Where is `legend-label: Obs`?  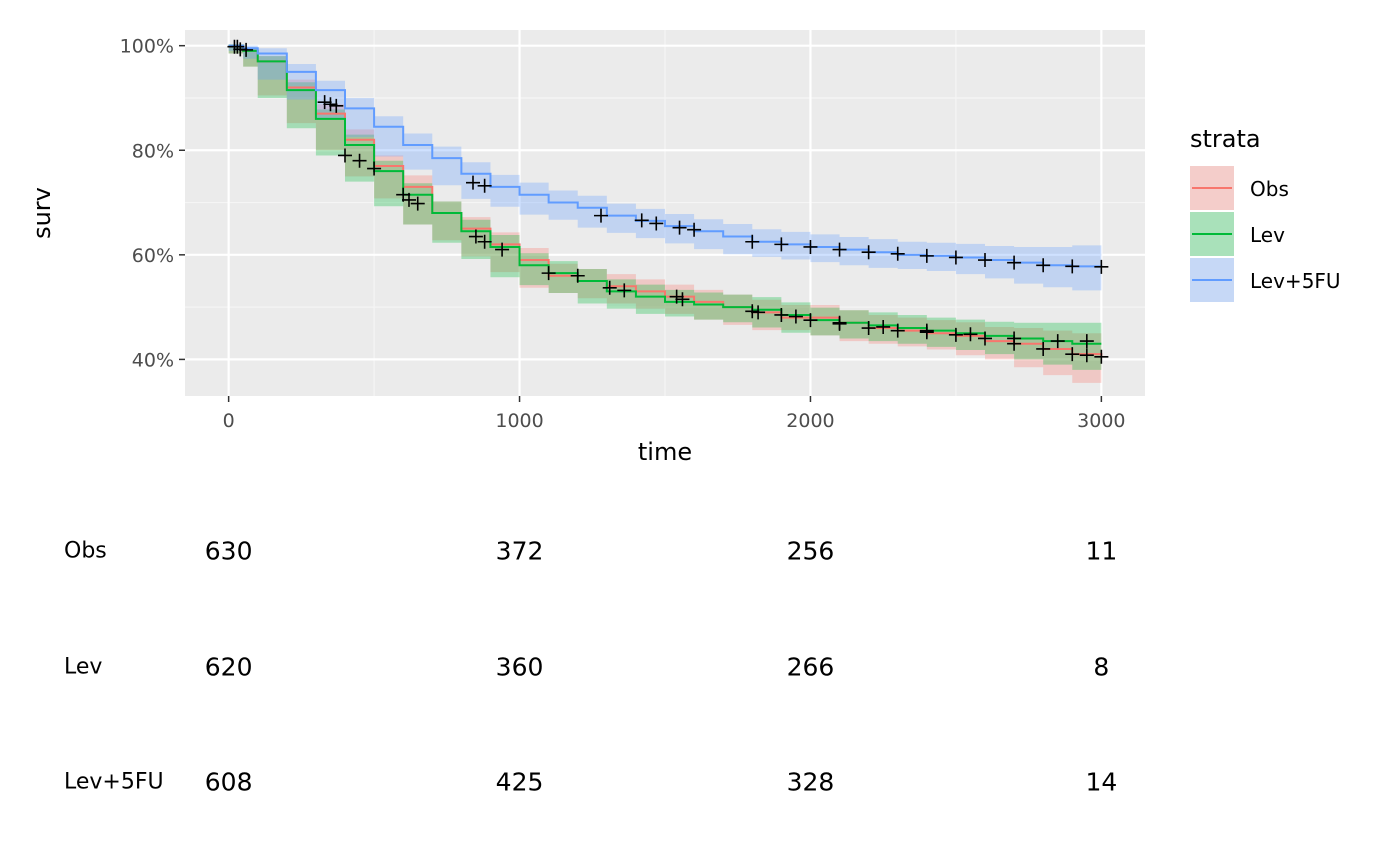 legend-label: Obs is located at coordinates (1269, 189).